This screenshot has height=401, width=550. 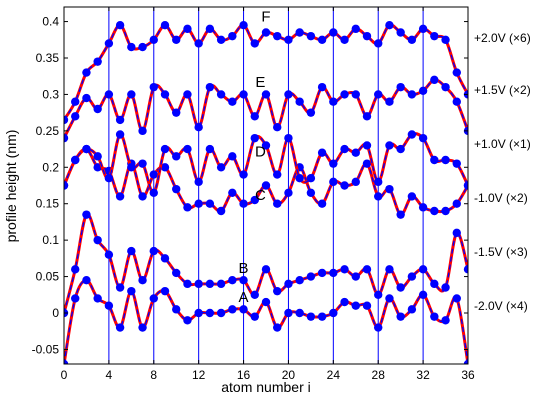 What do you see at coordinates (48, 58) in the screenshot?
I see `y-tick-label: 0.35` at bounding box center [48, 58].